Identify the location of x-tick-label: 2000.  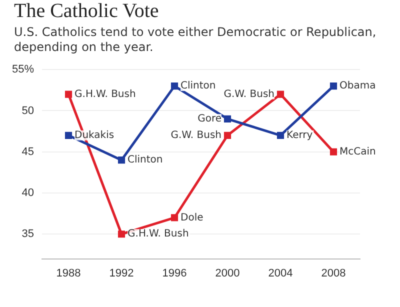
(227, 273).